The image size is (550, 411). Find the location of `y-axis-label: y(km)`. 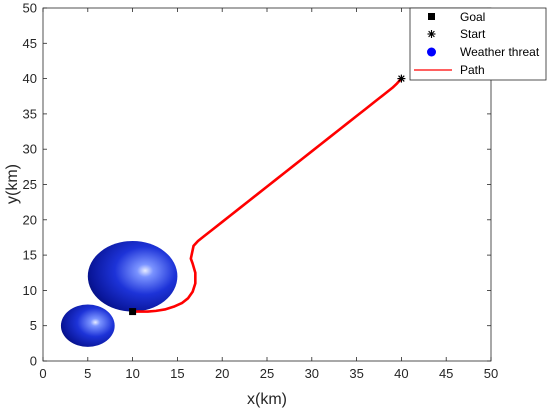

y-axis-label: y(km) is located at coordinates (12, 184).